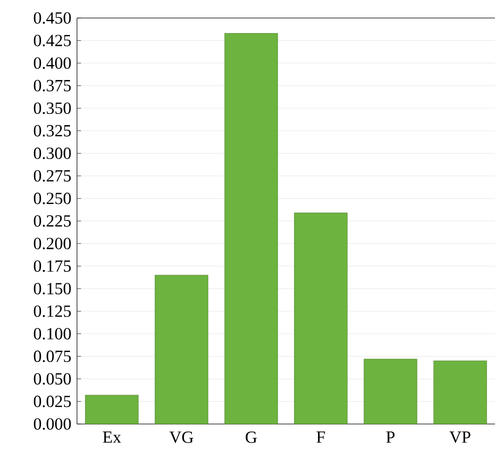 The image size is (498, 453). I want to click on y-tick-label: 0.425, so click(52, 40).